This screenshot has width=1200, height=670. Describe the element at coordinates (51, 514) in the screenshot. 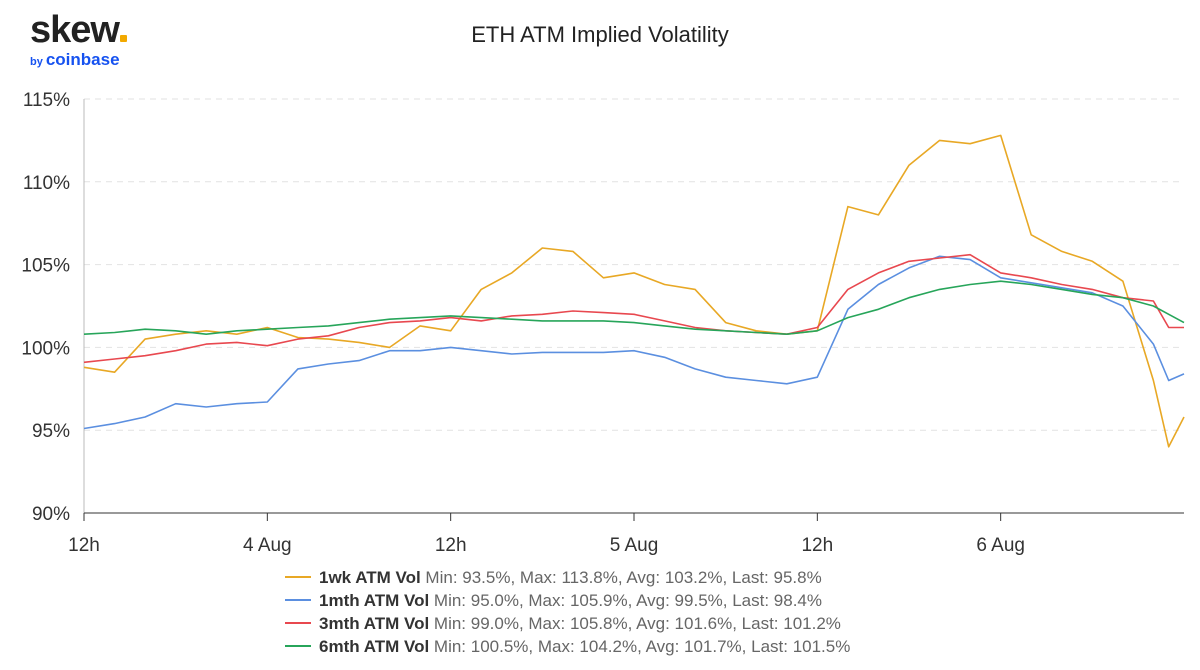

I see `y-tick-label: 90%` at that location.